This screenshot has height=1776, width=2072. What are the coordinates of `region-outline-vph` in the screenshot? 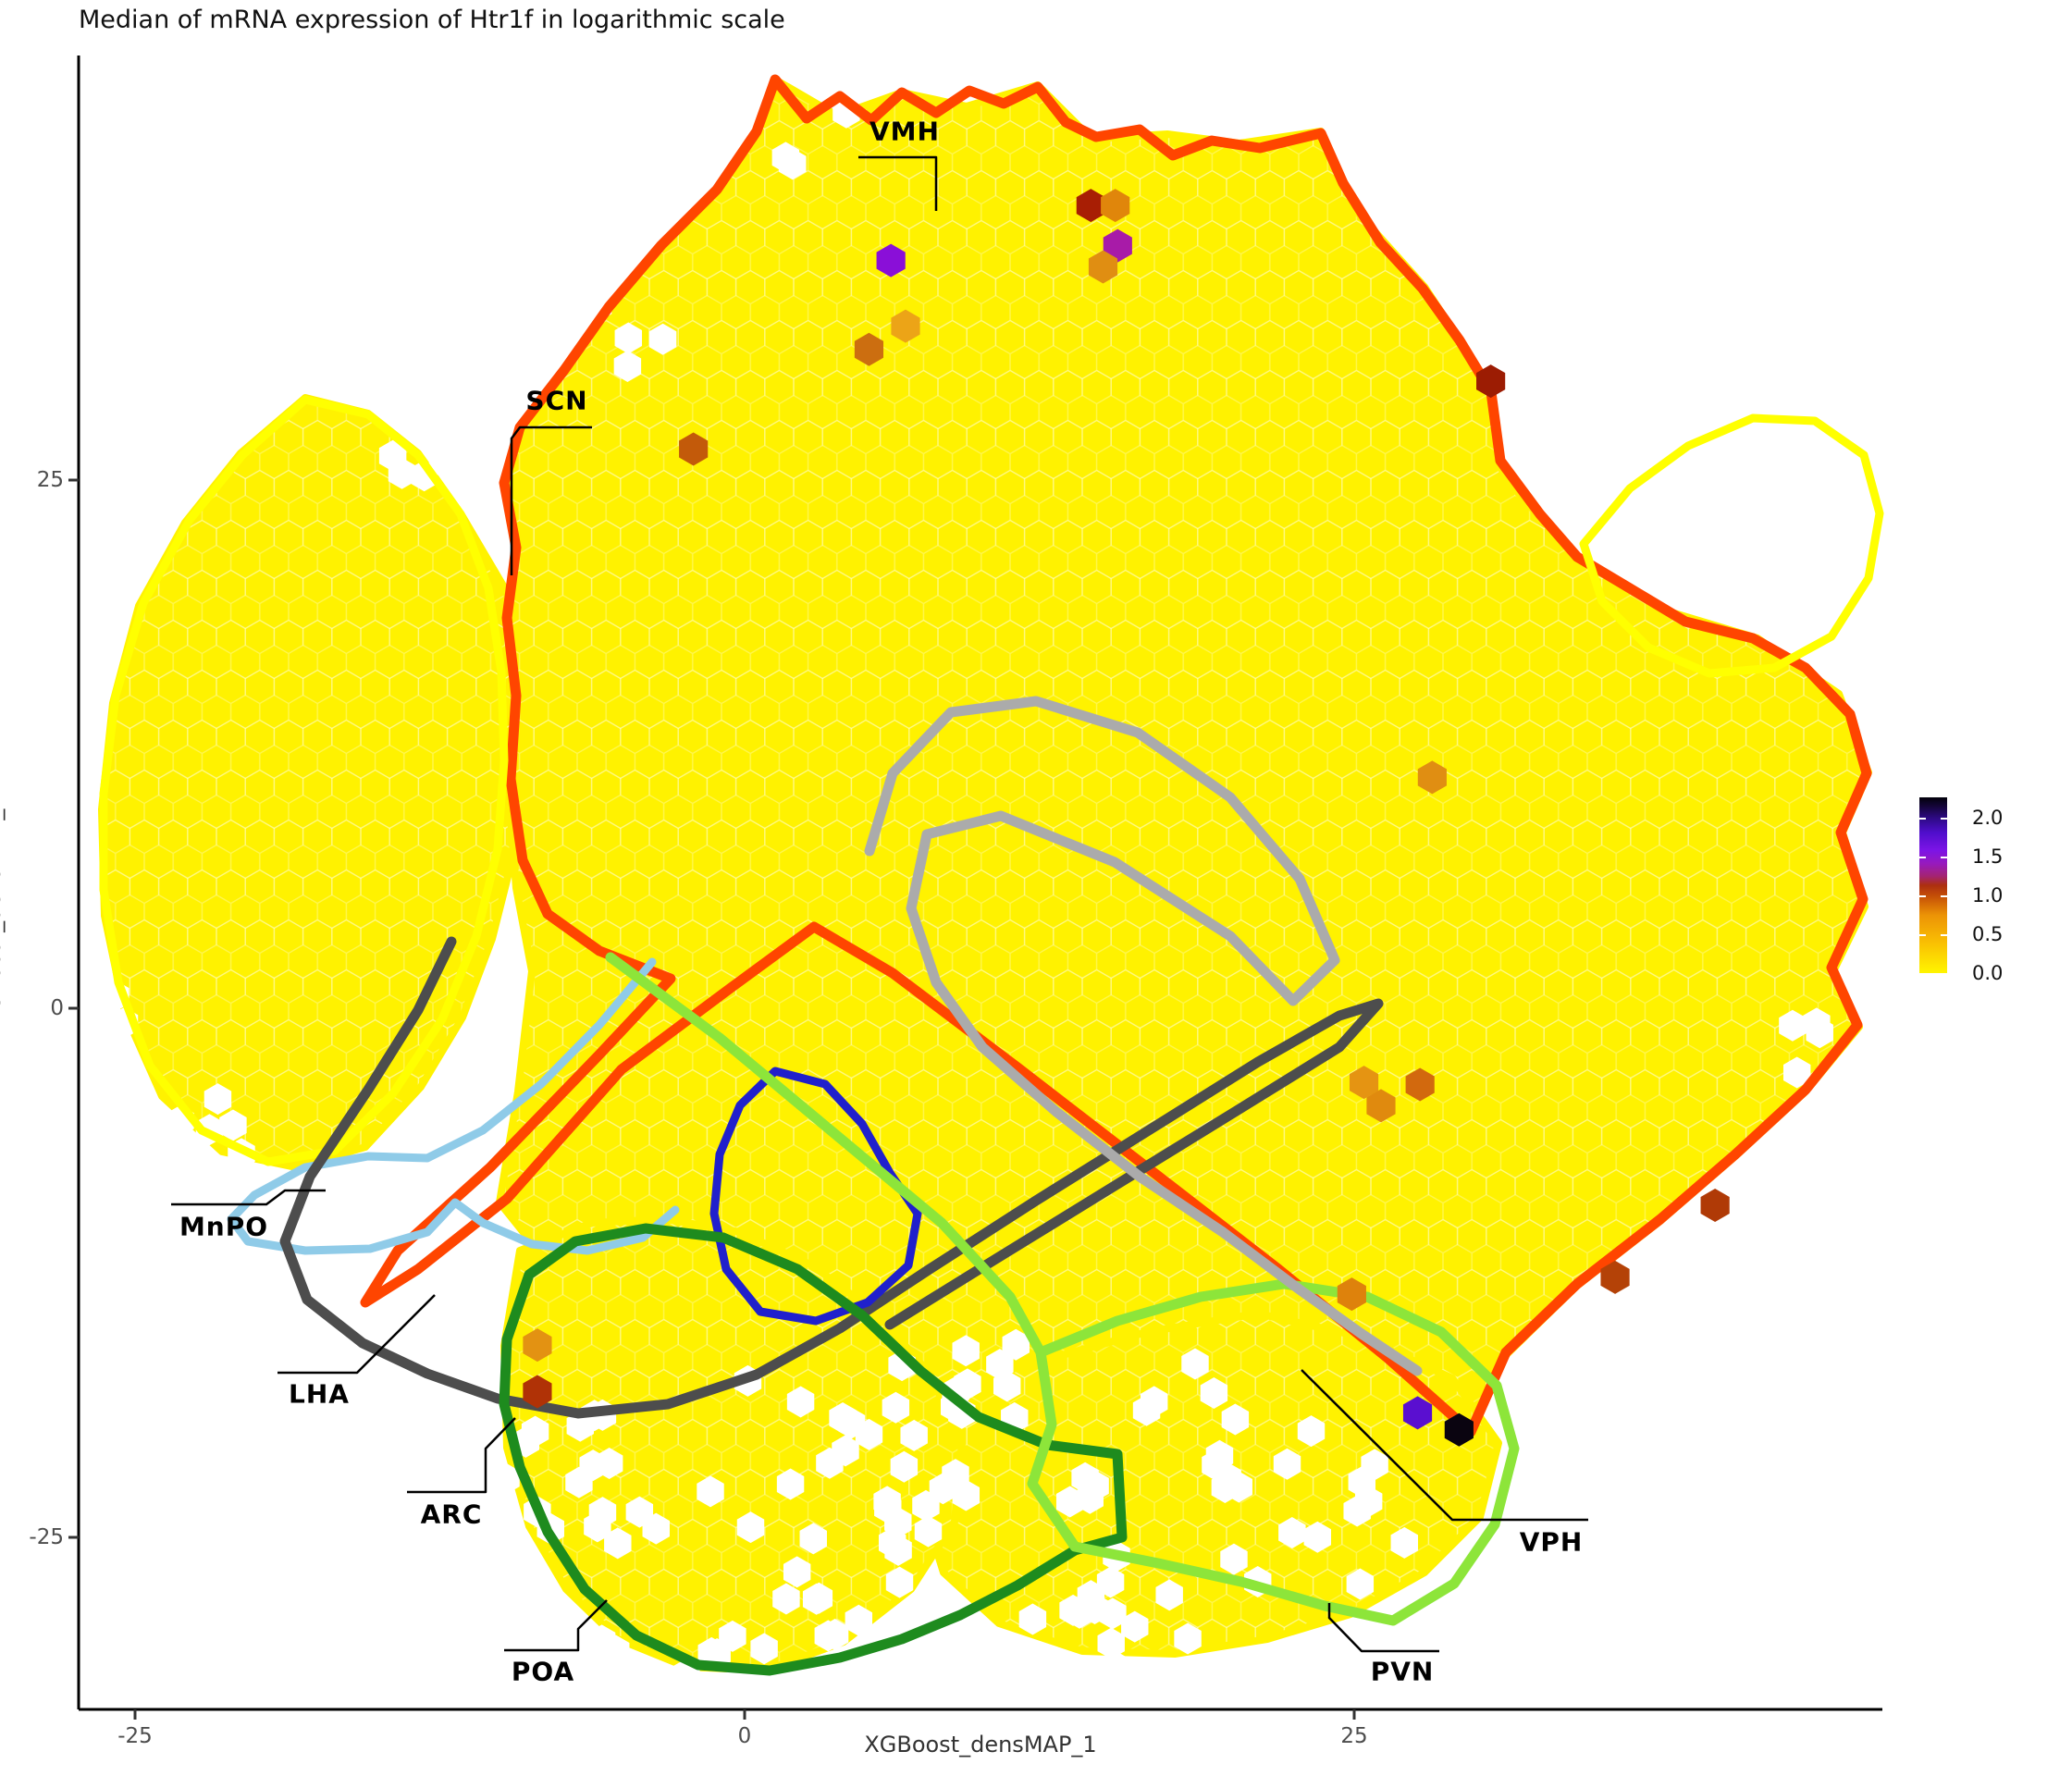 It's located at (1143, 1036).